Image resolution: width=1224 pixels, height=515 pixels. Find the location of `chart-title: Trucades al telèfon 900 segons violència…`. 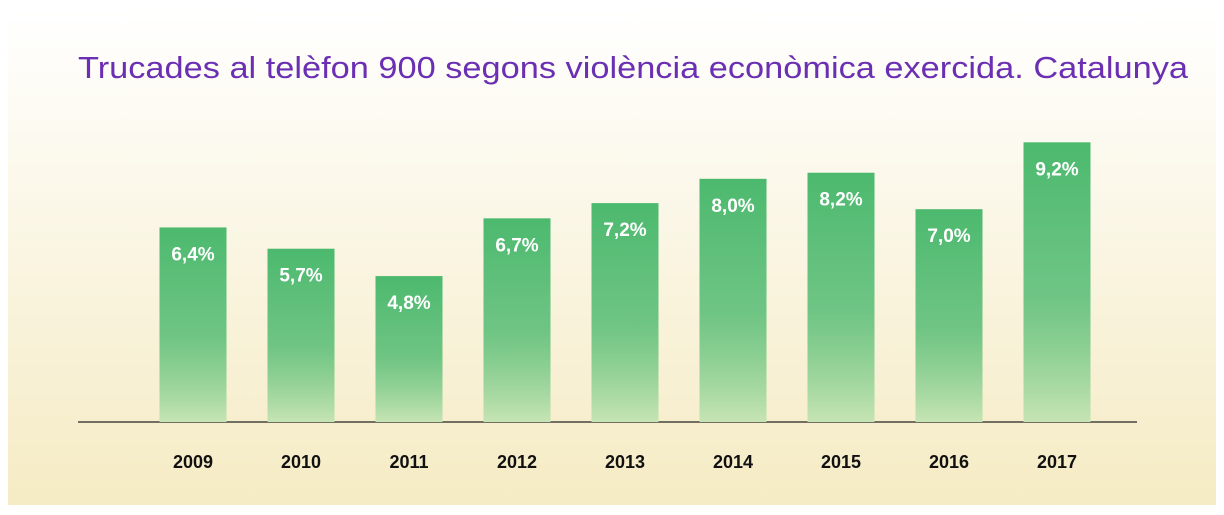

chart-title: Trucades al telèfon 900 segons violència… is located at coordinates (633, 67).